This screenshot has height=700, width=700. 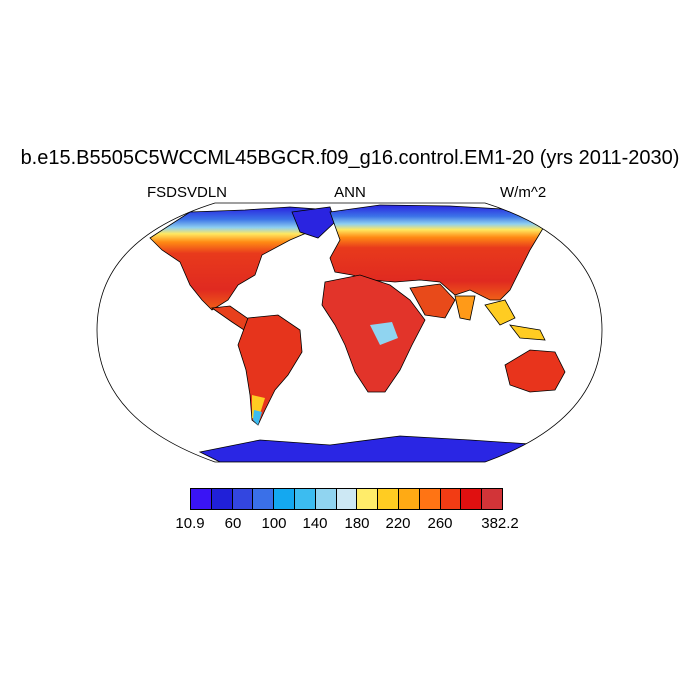 What do you see at coordinates (313, 222) in the screenshot?
I see `greenland` at bounding box center [313, 222].